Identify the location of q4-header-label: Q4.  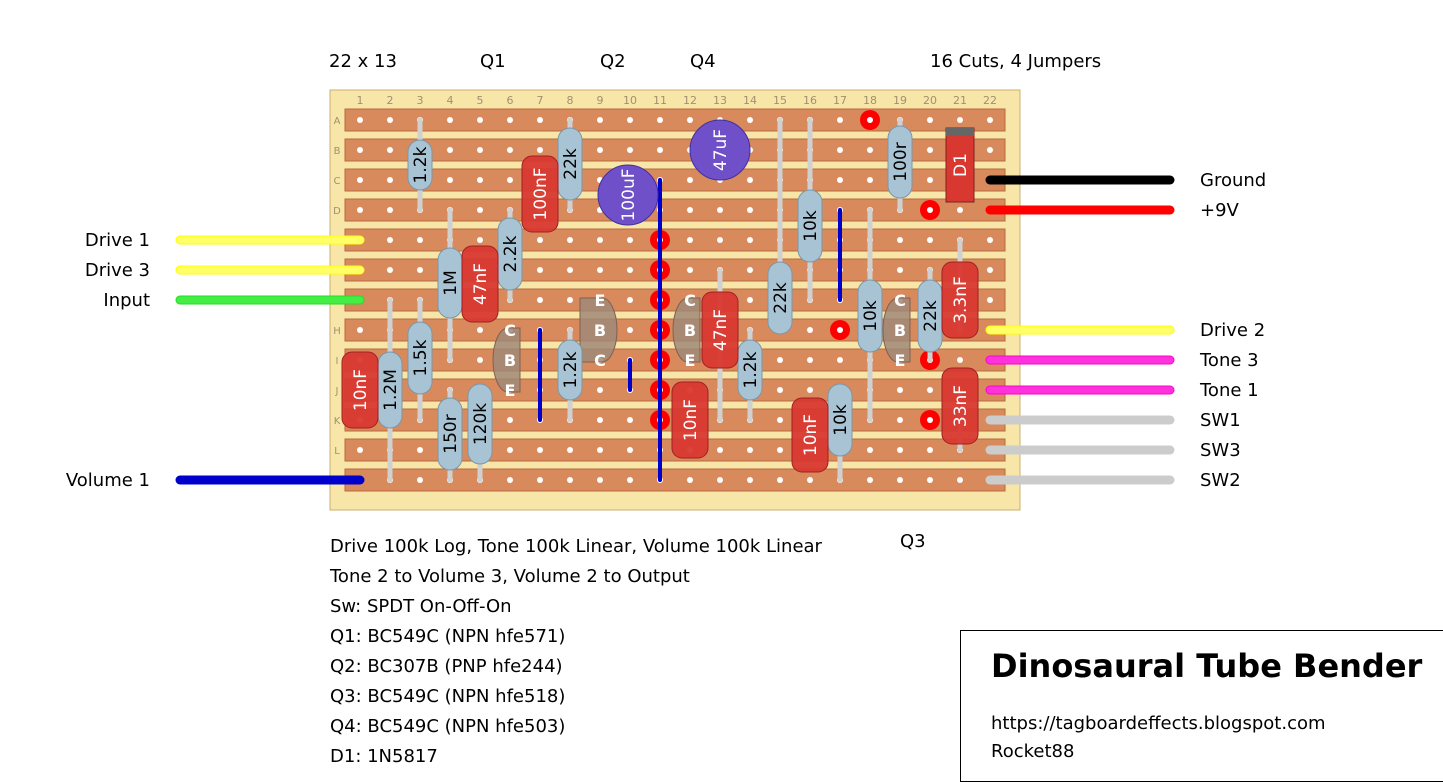
(703, 61).